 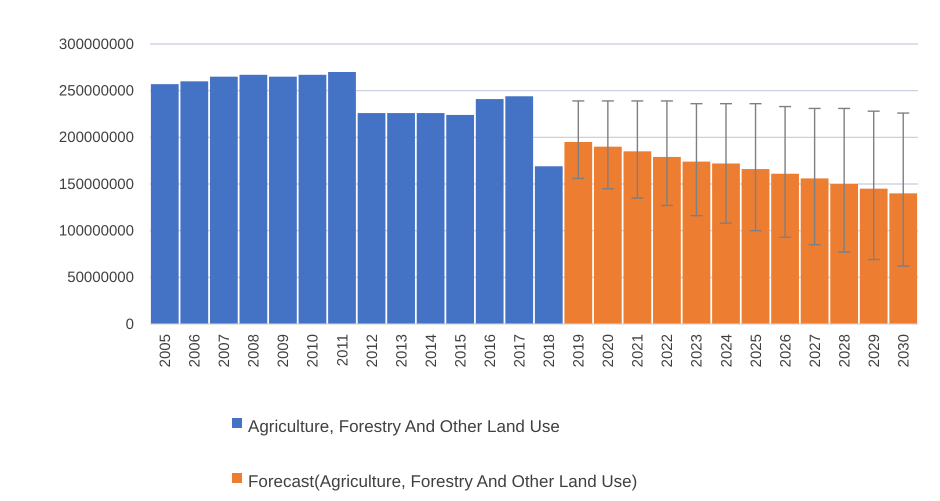 I want to click on x-tick-label: 2030, so click(x=903, y=351).